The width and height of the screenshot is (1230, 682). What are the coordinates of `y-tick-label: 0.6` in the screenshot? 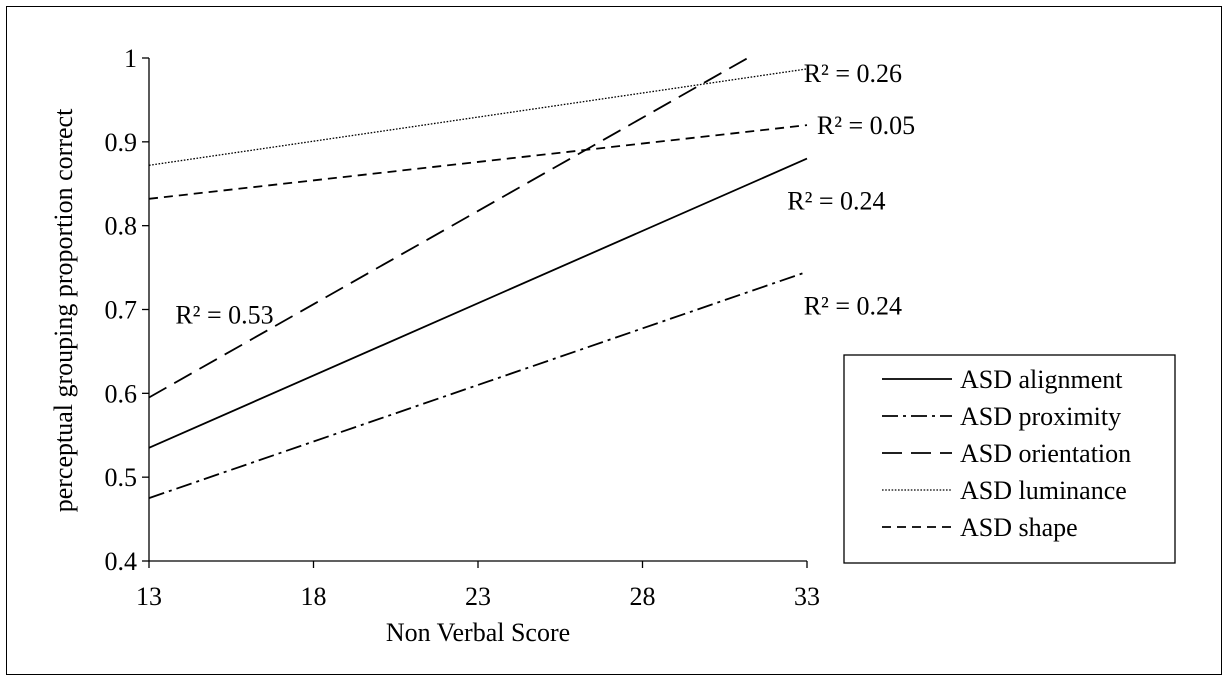 It's located at (121, 393).